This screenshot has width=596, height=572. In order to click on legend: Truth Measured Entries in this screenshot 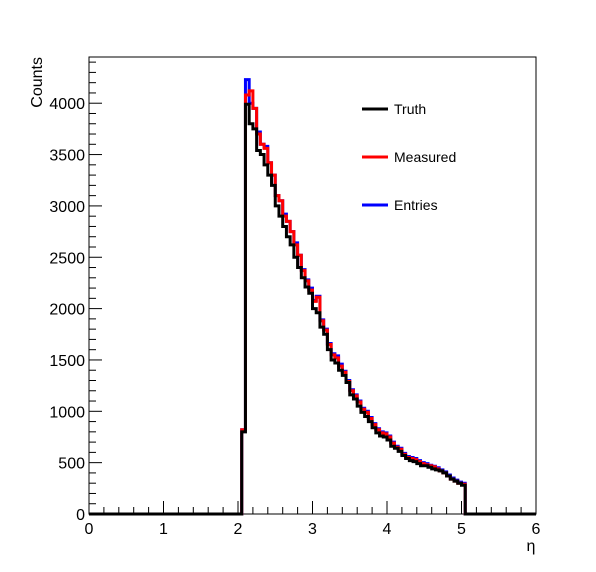, I will do `click(409, 157)`.